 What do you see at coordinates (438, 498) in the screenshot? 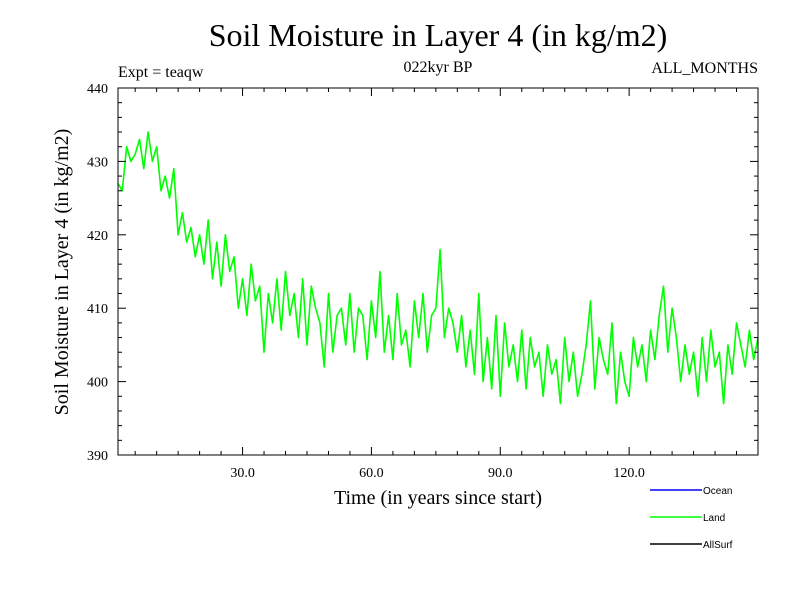
I see `x-axis-label: Time (in years since start)` at bounding box center [438, 498].